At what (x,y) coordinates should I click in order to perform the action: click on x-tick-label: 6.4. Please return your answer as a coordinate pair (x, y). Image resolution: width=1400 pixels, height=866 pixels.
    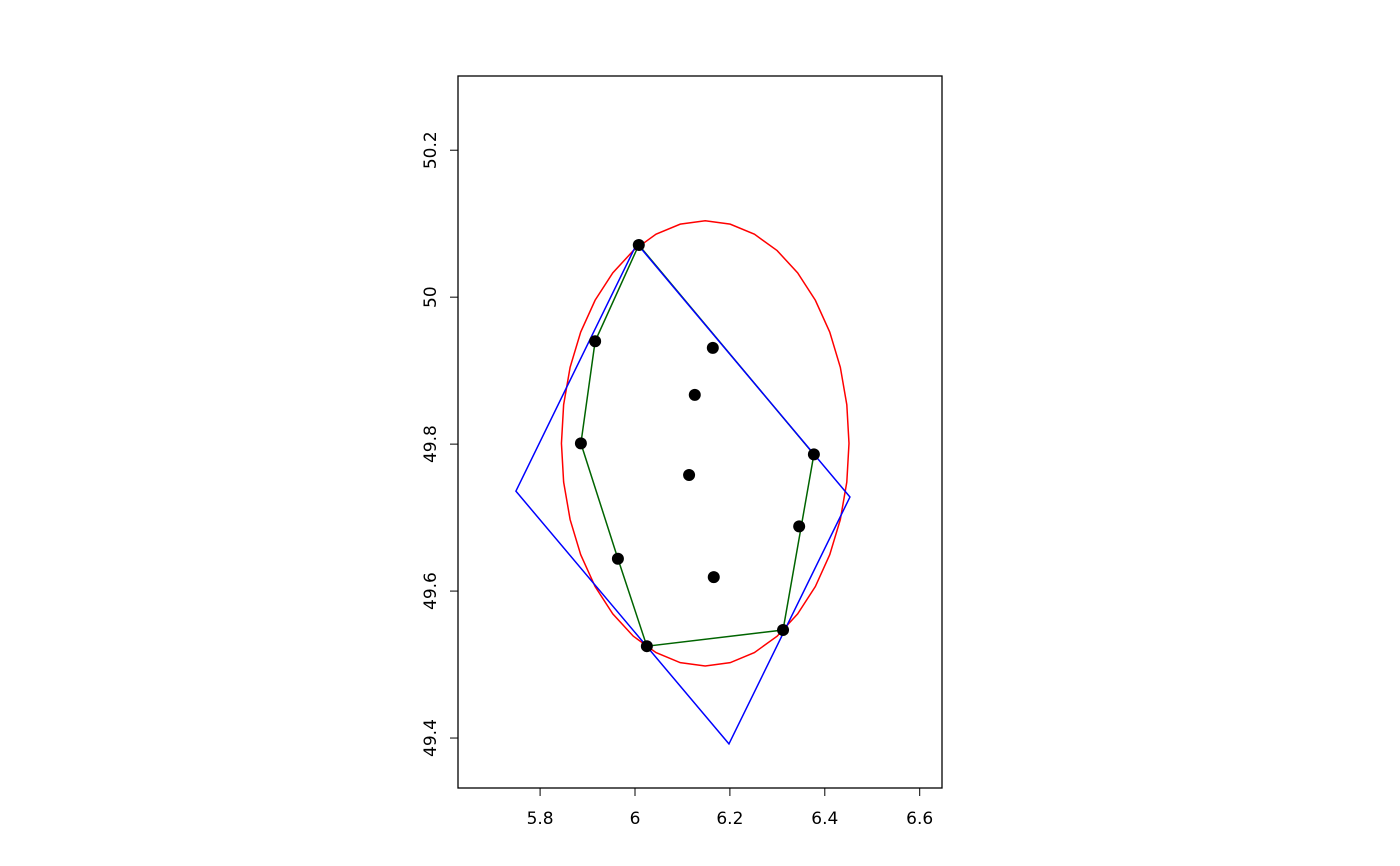
    Looking at the image, I should click on (824, 819).